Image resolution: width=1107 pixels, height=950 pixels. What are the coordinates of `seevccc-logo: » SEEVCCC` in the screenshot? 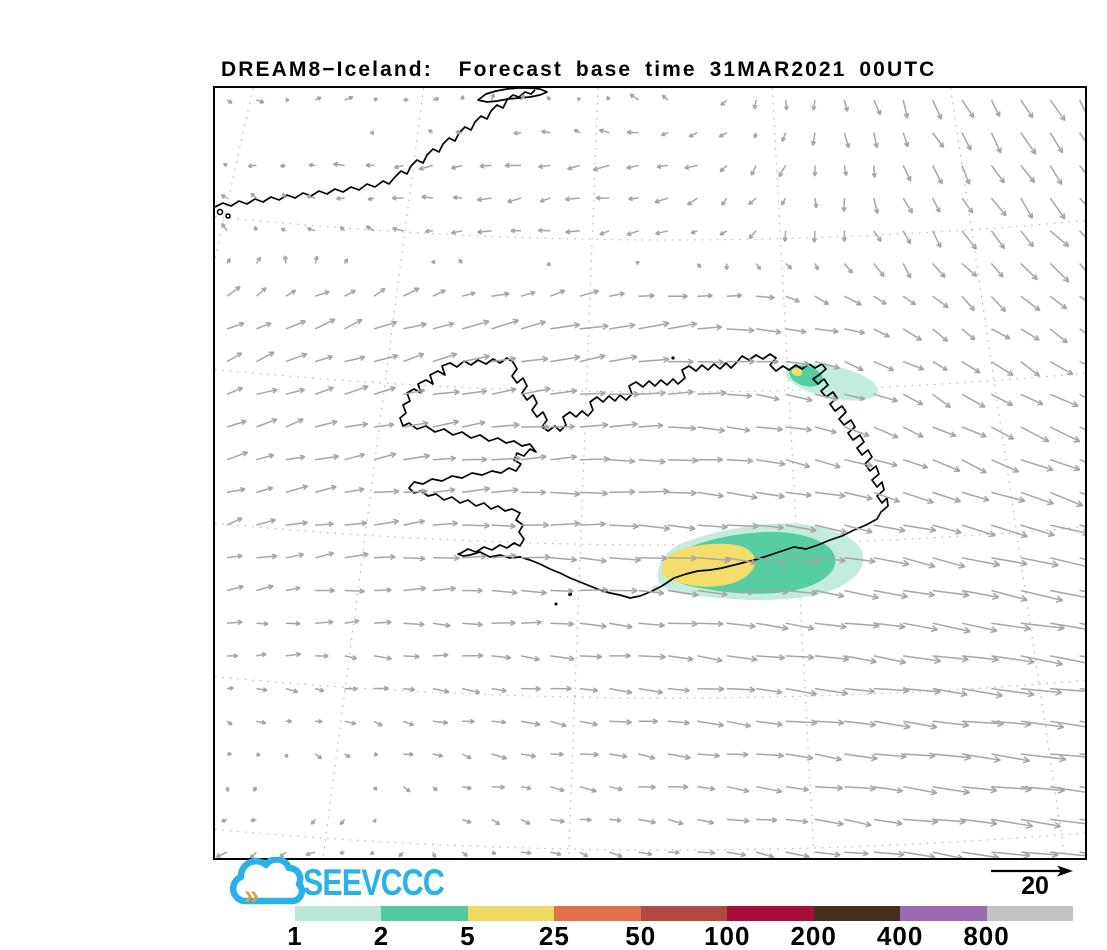 It's located at (331, 883).